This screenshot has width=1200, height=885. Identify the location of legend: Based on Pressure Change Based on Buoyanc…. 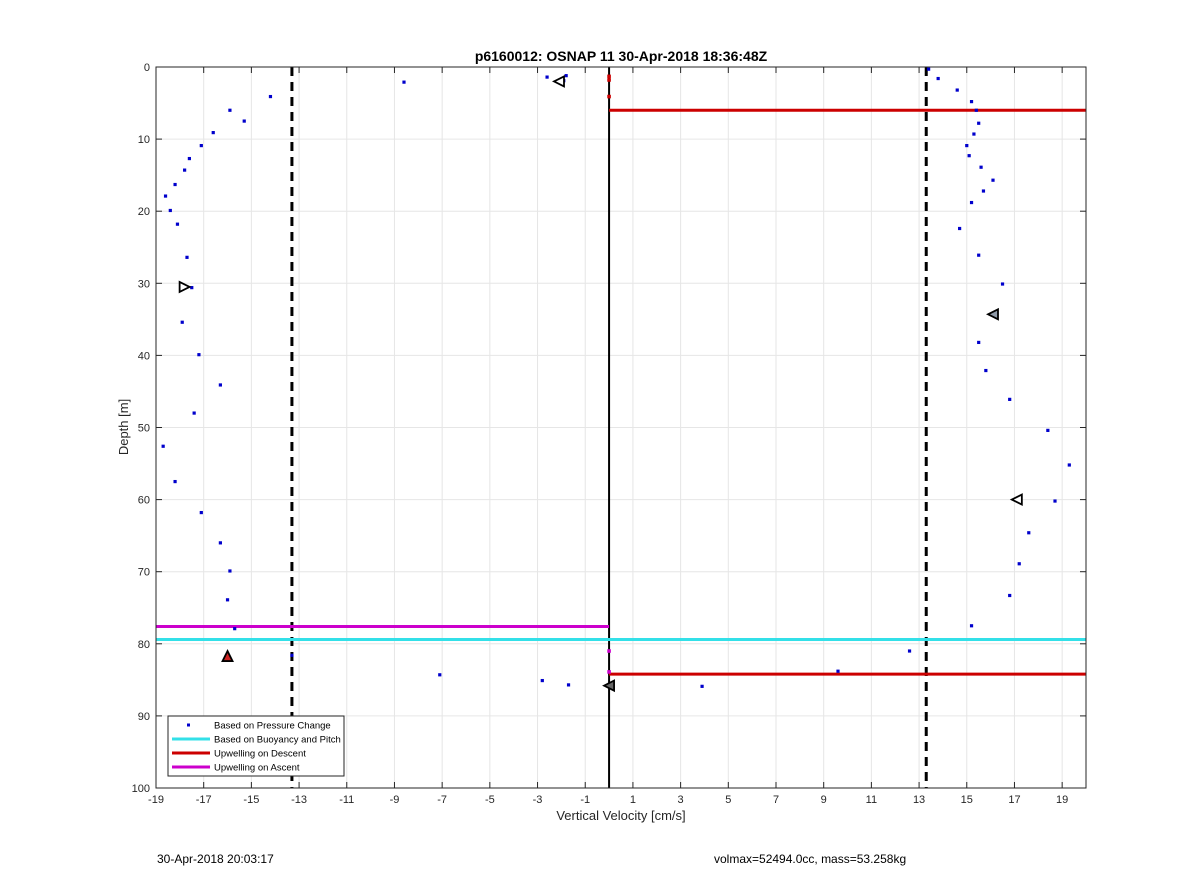
(256, 746).